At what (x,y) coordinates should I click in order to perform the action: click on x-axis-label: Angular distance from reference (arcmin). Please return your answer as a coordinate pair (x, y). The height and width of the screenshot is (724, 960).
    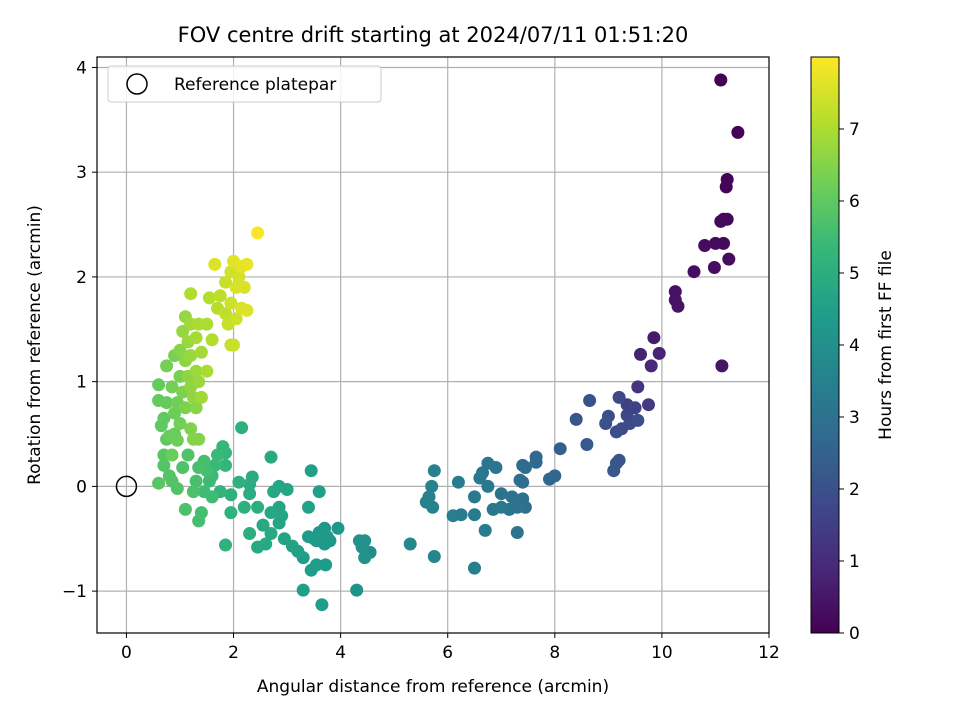
    Looking at the image, I should click on (433, 687).